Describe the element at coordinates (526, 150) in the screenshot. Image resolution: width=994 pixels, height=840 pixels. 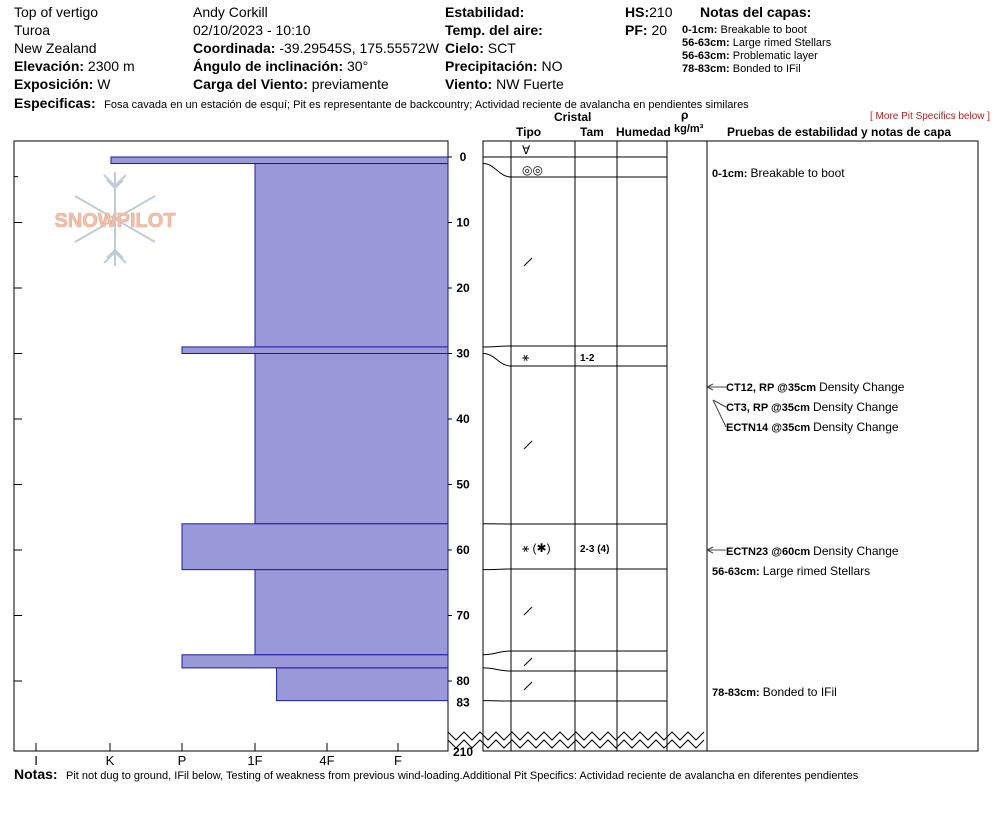
I see `crystal-type-icon: ∀` at that location.